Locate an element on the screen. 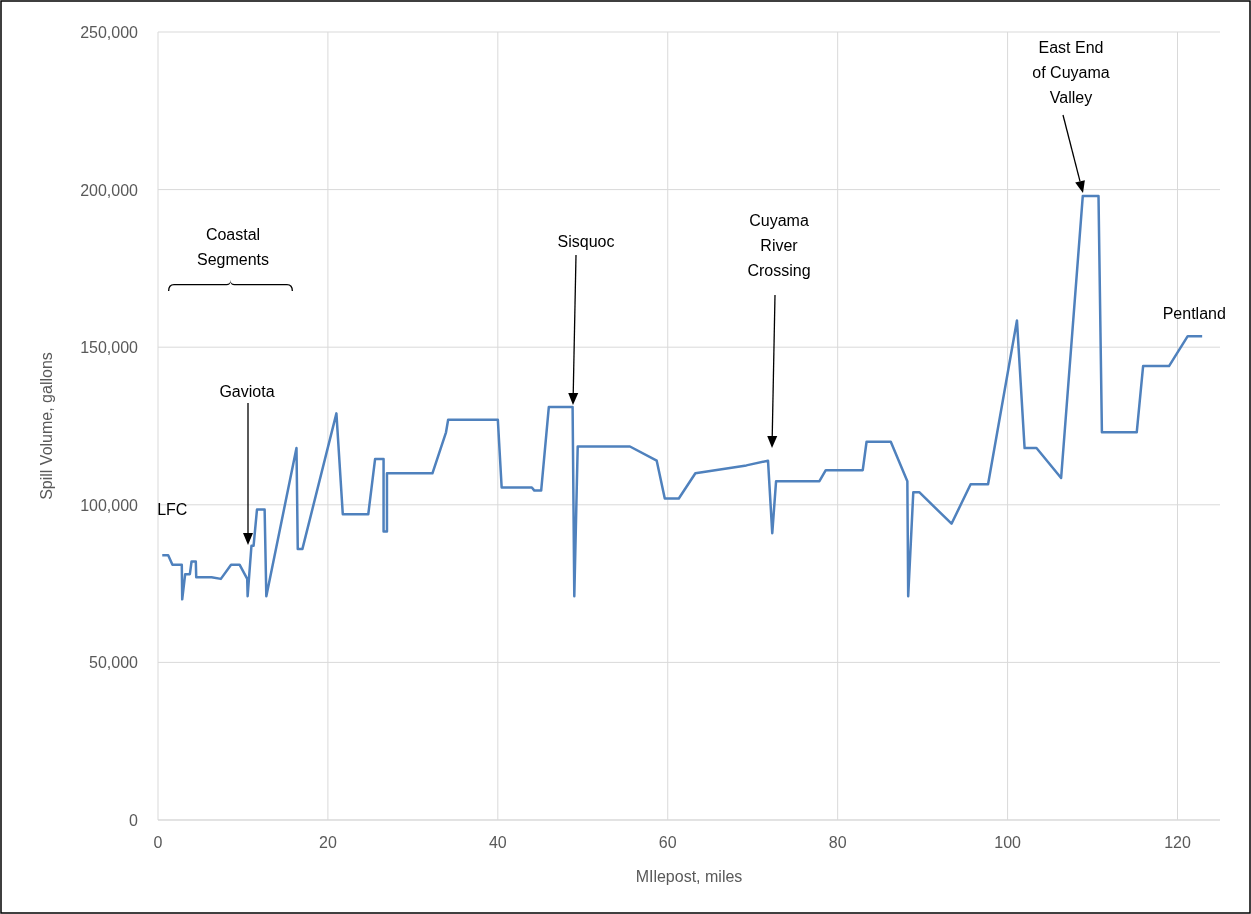 This screenshot has height=914, width=1251. annotation: Cuyama River Crossing is located at coordinates (779, 245).